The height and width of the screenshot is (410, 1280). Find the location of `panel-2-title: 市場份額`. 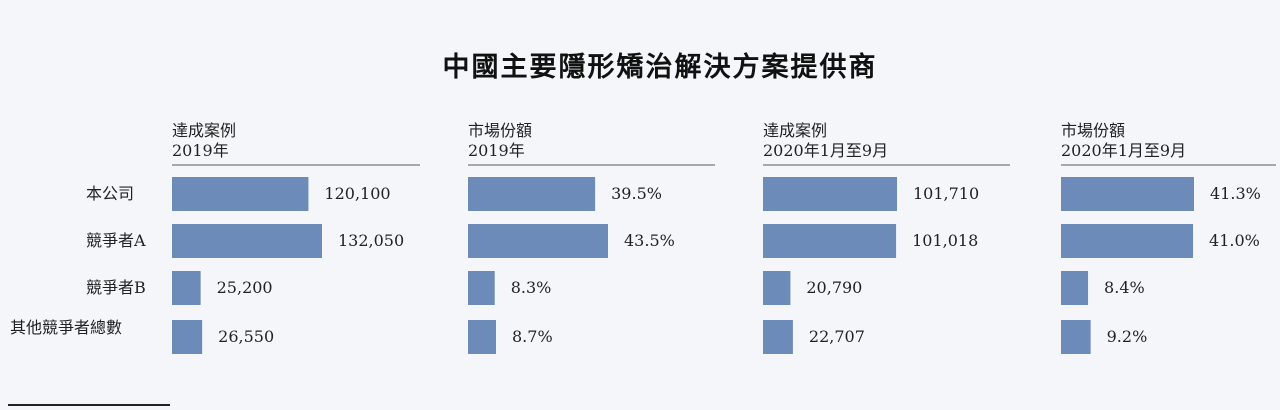

panel-2-title: 市場份額 is located at coordinates (500, 130).